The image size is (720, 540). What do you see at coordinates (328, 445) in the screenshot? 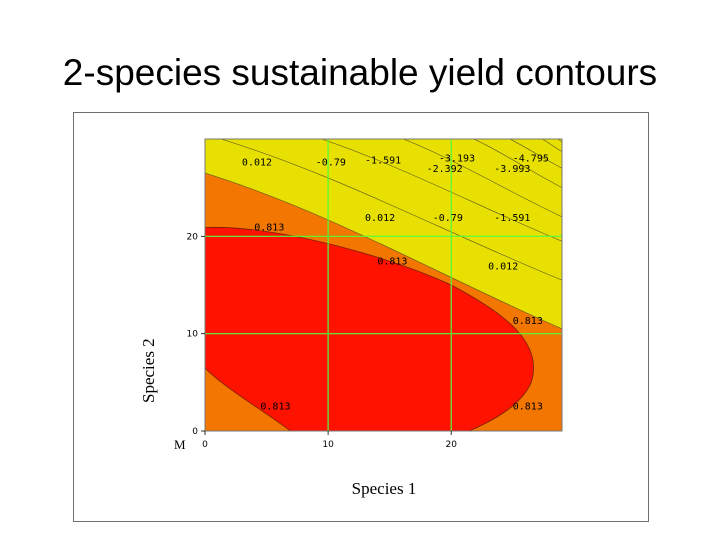
I see `x-tick-label: 10` at bounding box center [328, 445].